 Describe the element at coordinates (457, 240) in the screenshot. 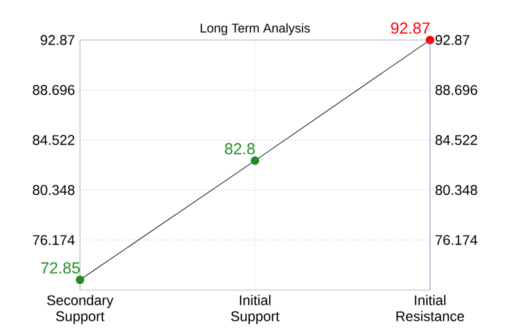

I see `y2-tick-label: 76.174` at that location.